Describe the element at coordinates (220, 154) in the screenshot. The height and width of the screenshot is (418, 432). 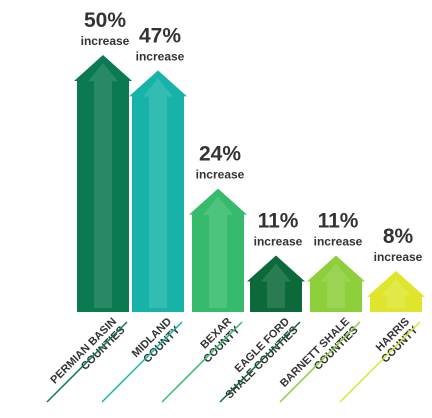
I see `value-label: 24%` at that location.